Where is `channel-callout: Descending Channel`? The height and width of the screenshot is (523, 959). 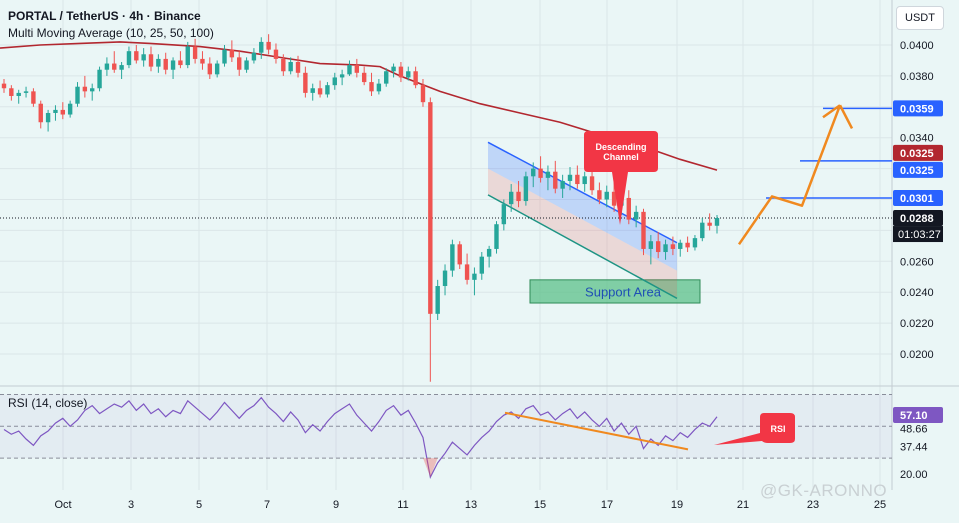
channel-callout: Descending Channel is located at coordinates (621, 178).